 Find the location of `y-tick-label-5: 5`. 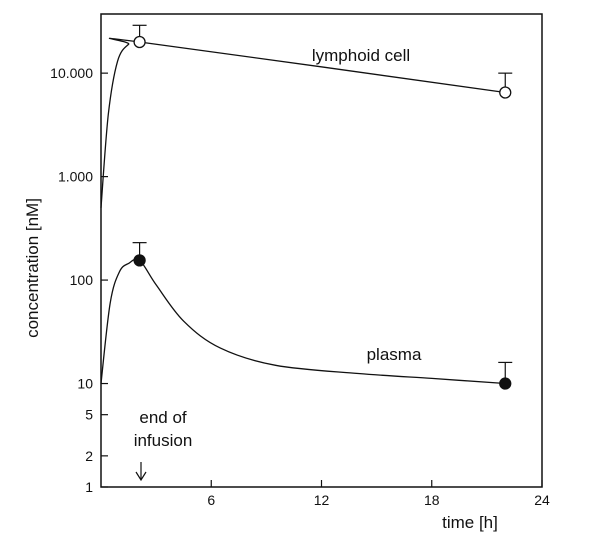

y-tick-label-5: 5 is located at coordinates (89, 415).